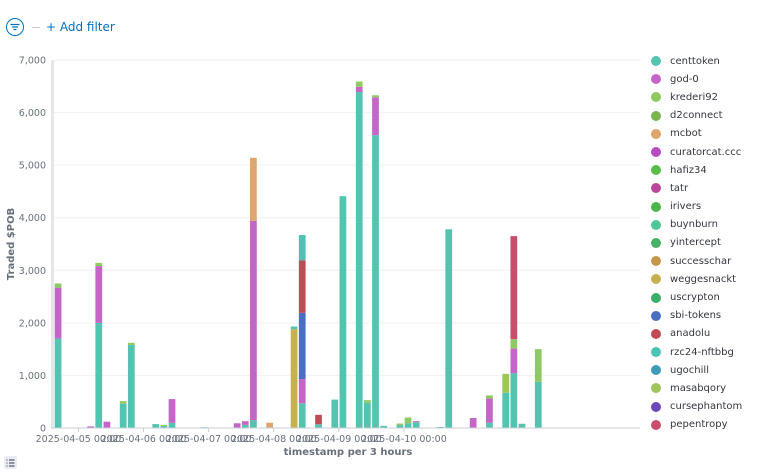  Describe the element at coordinates (348, 452) in the screenshot. I see `x-axis-label: timestamp per 3 hours` at that location.